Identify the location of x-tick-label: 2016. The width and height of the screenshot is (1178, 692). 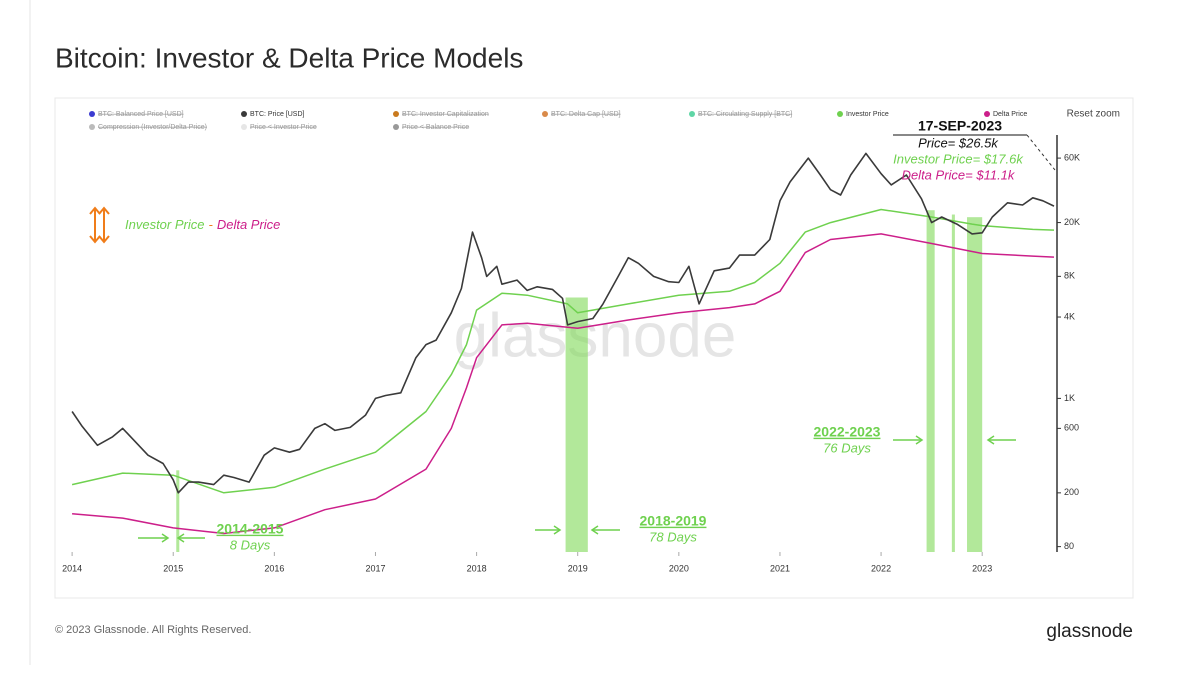
(274, 568).